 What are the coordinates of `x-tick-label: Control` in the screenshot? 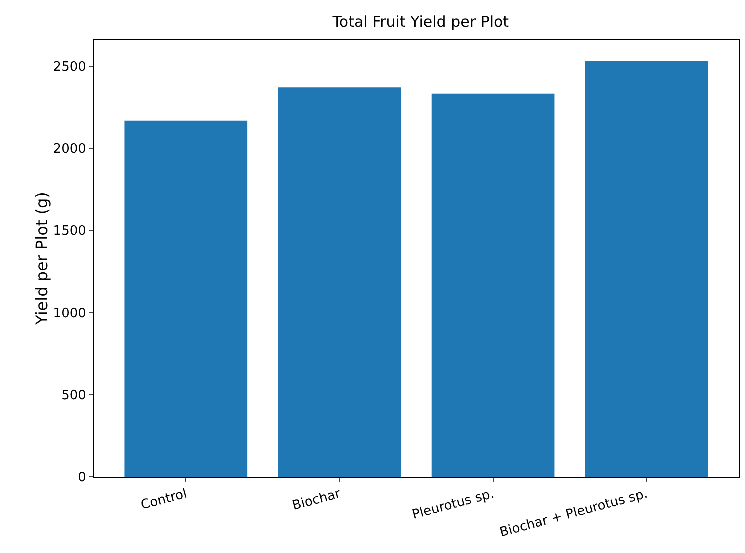 It's located at (164, 500).